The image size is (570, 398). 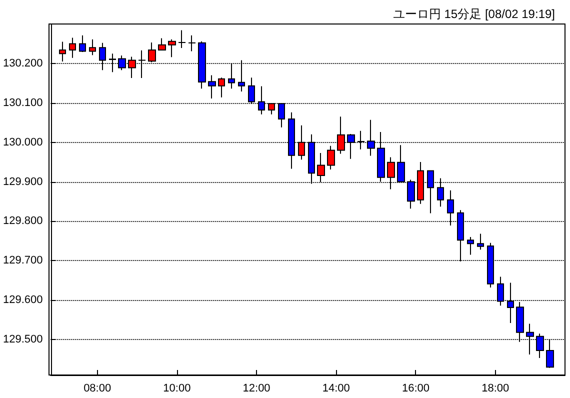 I want to click on x-tick-label: 12:00, so click(x=256, y=388).